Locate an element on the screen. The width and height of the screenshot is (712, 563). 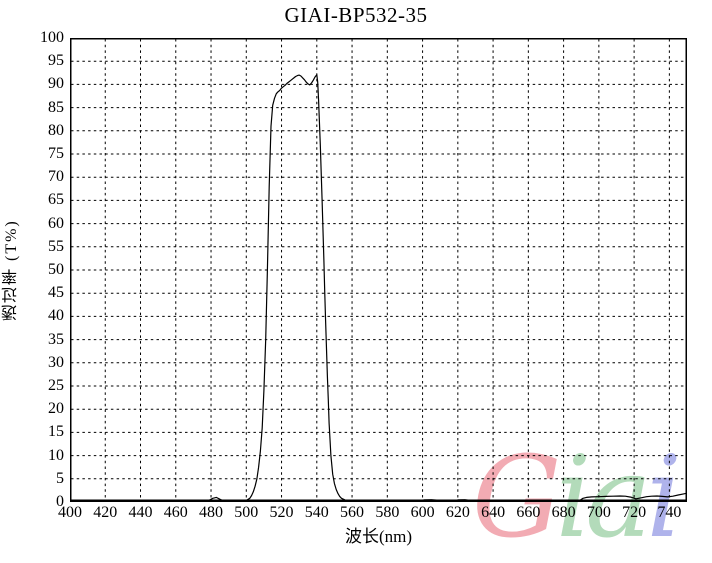
y-tick-label: 70 is located at coordinates (56, 177).